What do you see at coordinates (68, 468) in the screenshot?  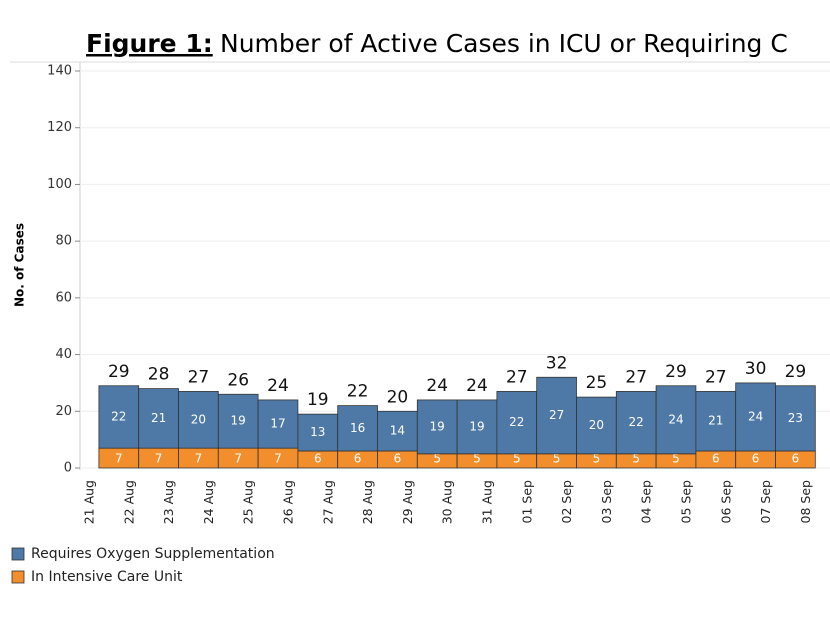 I see `y-tick-label: 0` at bounding box center [68, 468].